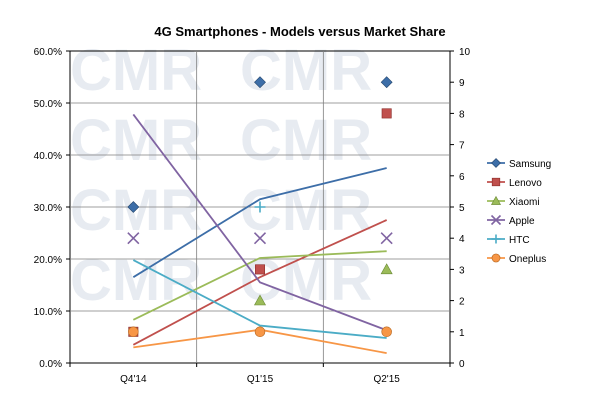 The image size is (600, 410). I want to click on right-tick-label: 4, so click(462, 239).